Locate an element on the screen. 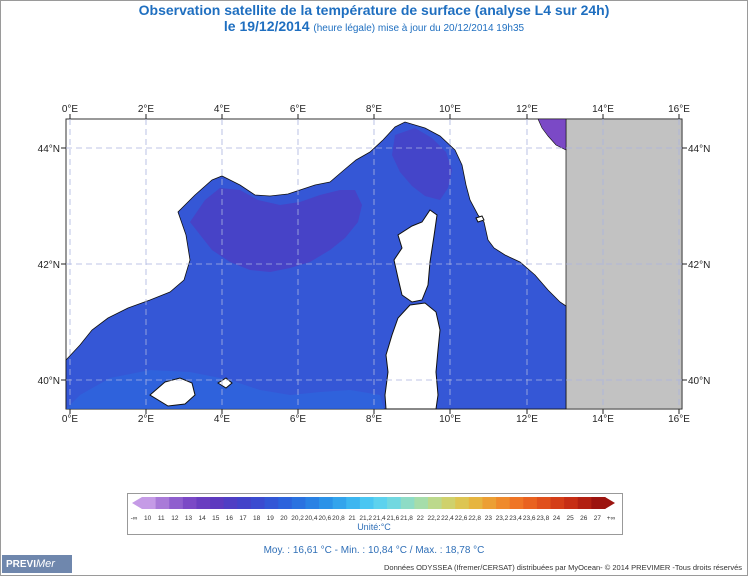  land-sardinia is located at coordinates (412, 356).